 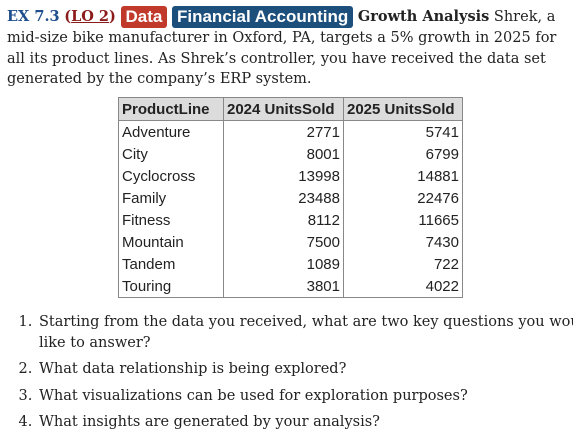 What do you see at coordinates (403, 198) in the screenshot?
I see `units-2025-cell: 22476` at bounding box center [403, 198].